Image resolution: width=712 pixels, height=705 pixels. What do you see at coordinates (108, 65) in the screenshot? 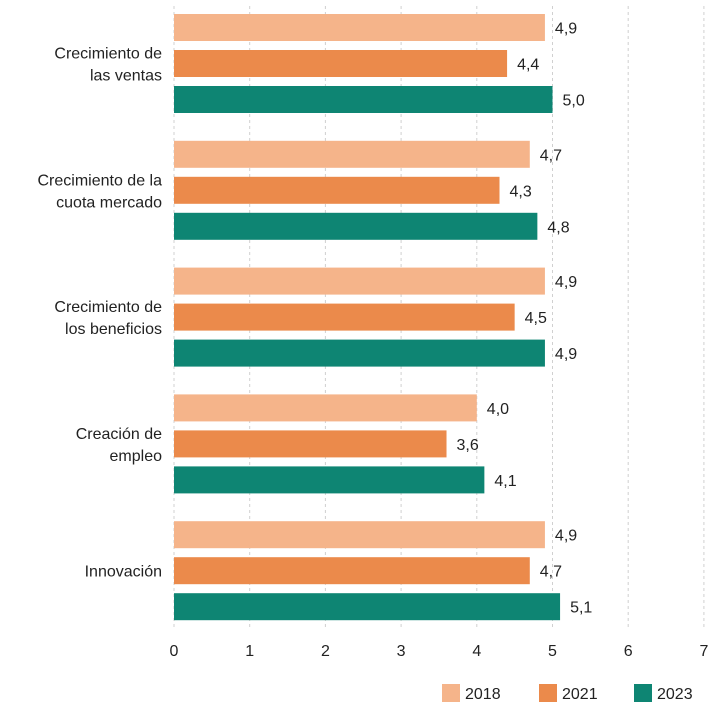
I see `category-label: Crecimiento de las ventas` at bounding box center [108, 65].